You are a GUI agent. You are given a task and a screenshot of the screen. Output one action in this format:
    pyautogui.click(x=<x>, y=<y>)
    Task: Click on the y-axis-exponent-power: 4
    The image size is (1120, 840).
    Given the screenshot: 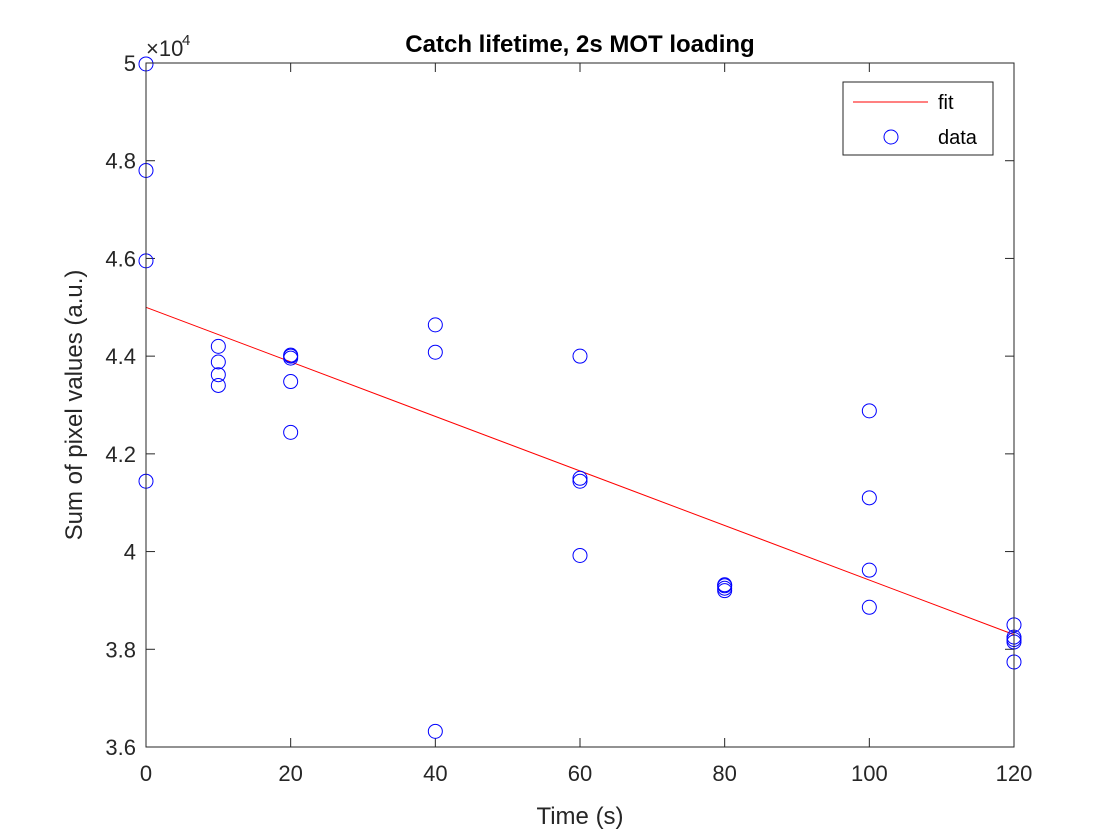 What is the action you would take?
    pyautogui.click(x=186, y=40)
    